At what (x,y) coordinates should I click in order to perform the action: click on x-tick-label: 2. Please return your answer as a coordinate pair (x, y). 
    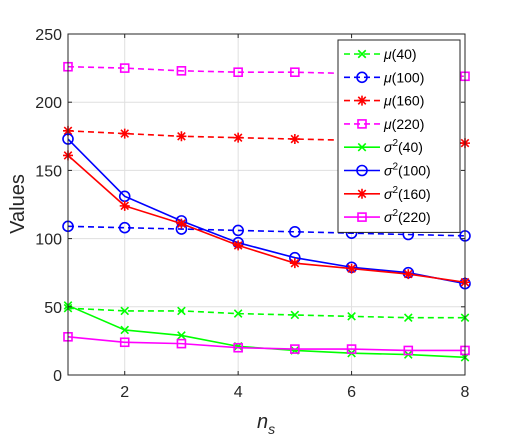
    Looking at the image, I should click on (124, 392).